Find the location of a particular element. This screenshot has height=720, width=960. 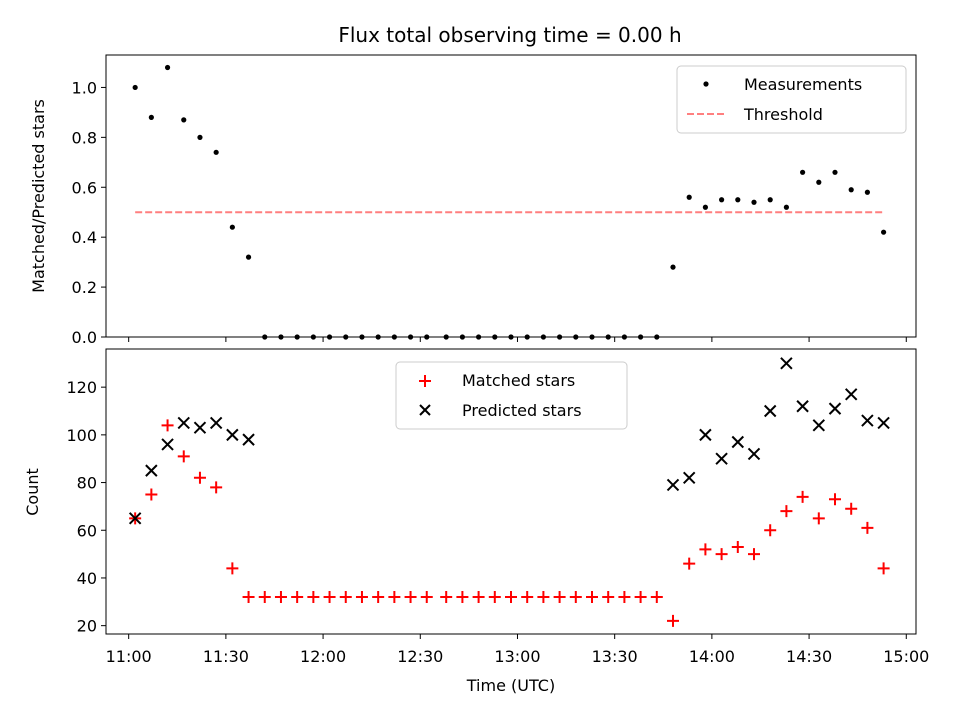

top-y-tick-label: 0.0 is located at coordinates (84, 337).